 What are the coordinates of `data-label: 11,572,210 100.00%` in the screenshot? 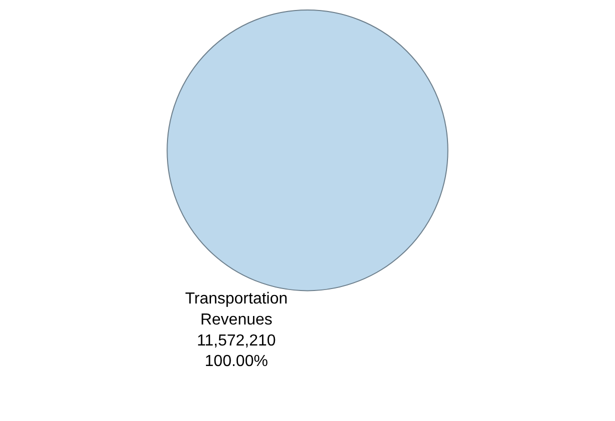 It's located at (236, 351).